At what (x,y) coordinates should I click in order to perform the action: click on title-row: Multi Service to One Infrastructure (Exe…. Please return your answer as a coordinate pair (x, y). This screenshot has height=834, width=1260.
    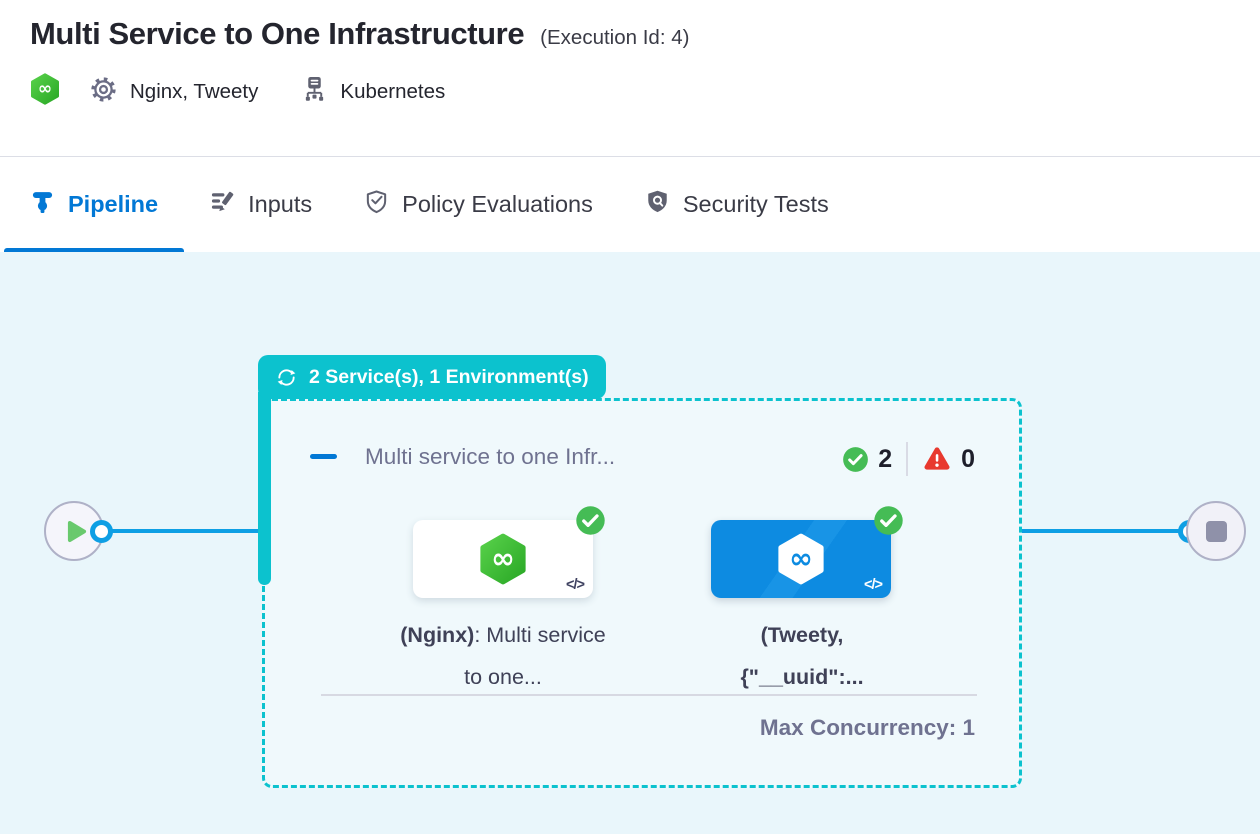
    Looking at the image, I should click on (630, 34).